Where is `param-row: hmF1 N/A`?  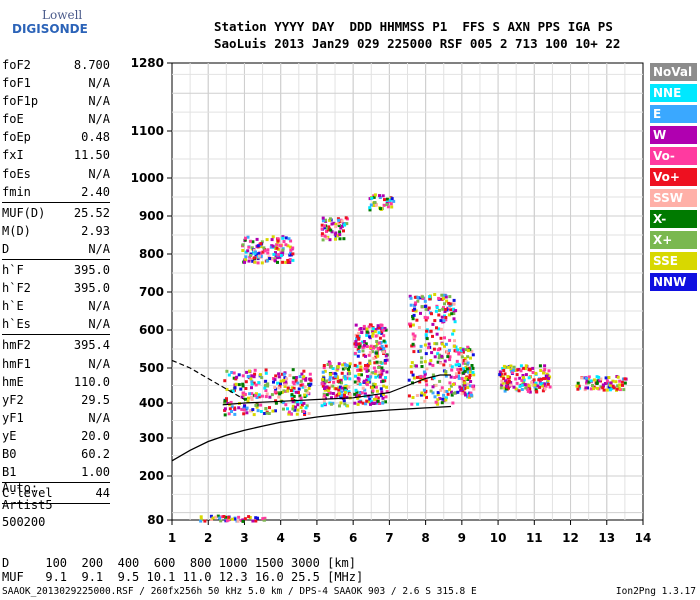
param-row: hmF1 N/A is located at coordinates (56, 364).